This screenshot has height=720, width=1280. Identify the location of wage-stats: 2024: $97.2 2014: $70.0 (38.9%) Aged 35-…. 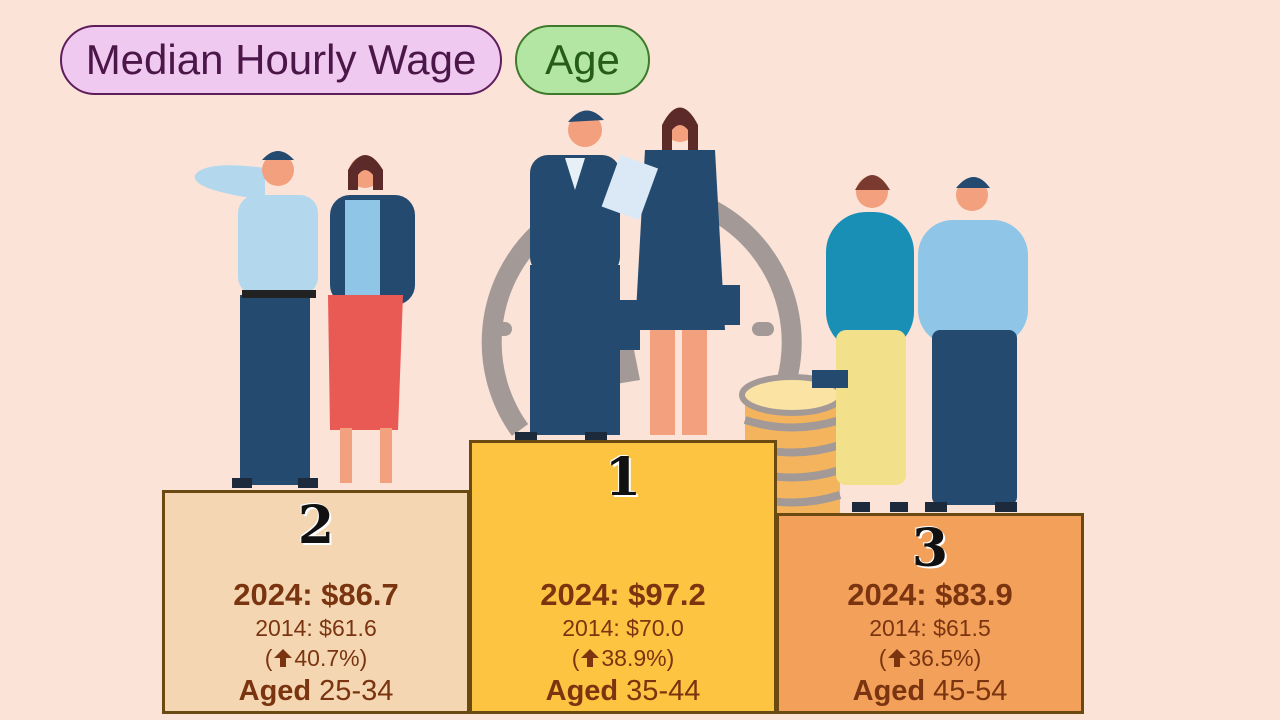
(623, 643).